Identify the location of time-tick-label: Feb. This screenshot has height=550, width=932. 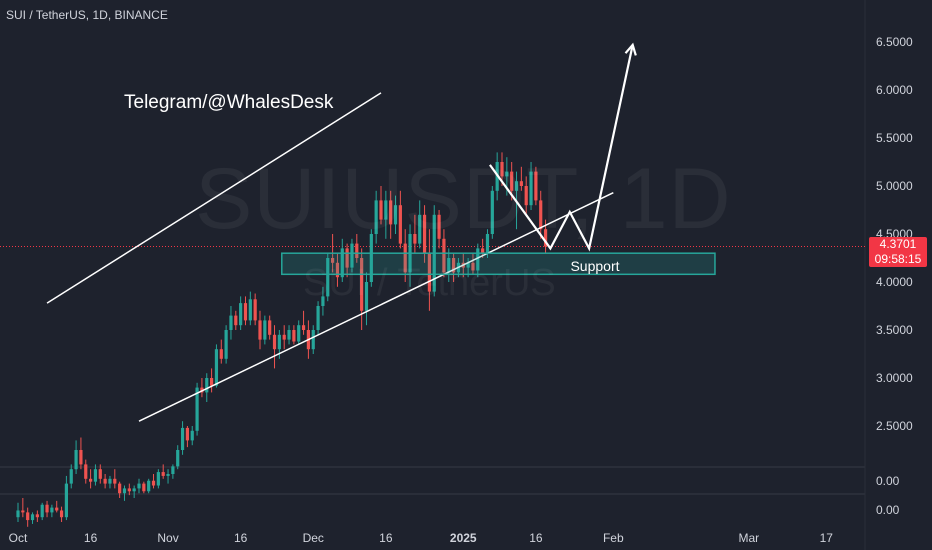
(613, 538).